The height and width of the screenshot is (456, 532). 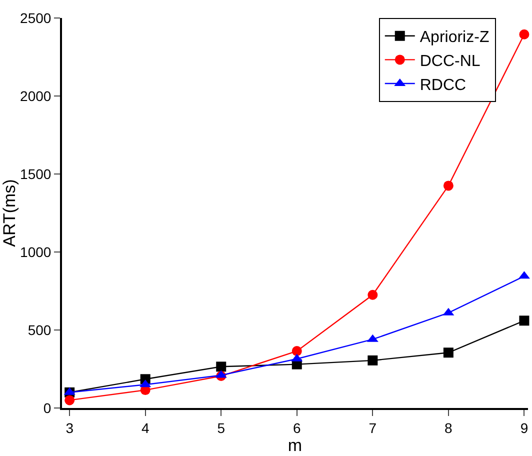 I want to click on y-tick-label: 1000, so click(x=36, y=252).